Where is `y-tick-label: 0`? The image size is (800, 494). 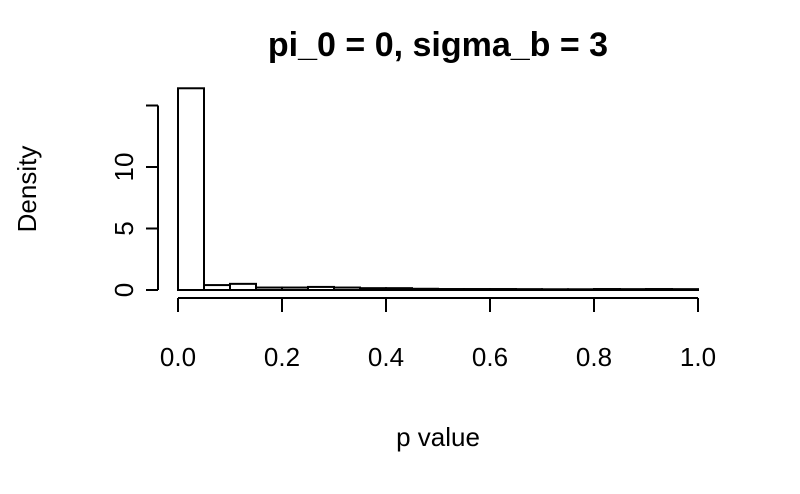
y-tick-label: 0 is located at coordinates (124, 290).